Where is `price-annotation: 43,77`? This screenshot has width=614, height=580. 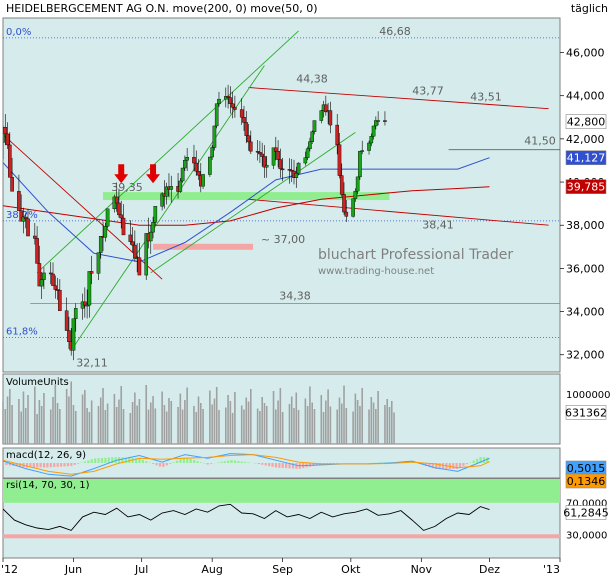 price-annotation: 43,77 is located at coordinates (428, 91).